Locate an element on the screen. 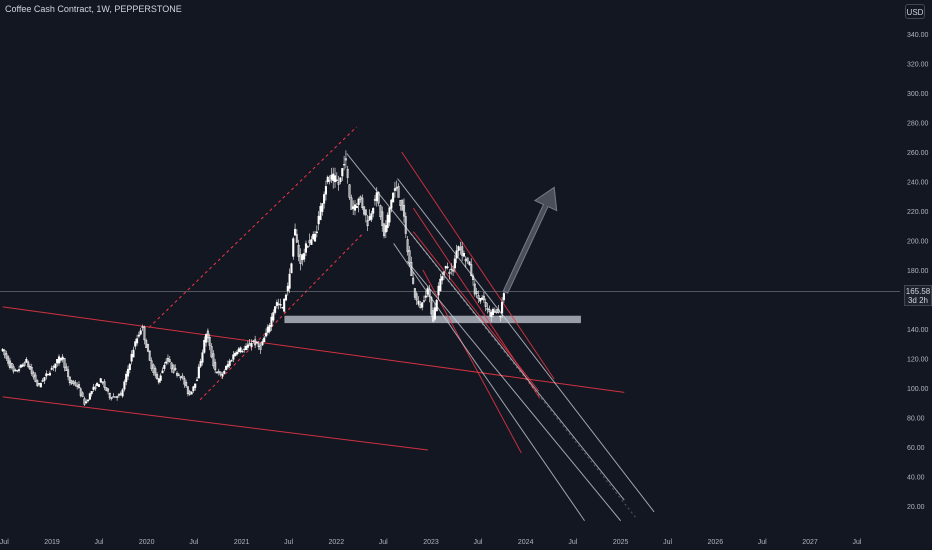 This screenshot has height=550, width=932. support-zone is located at coordinates (432, 319).